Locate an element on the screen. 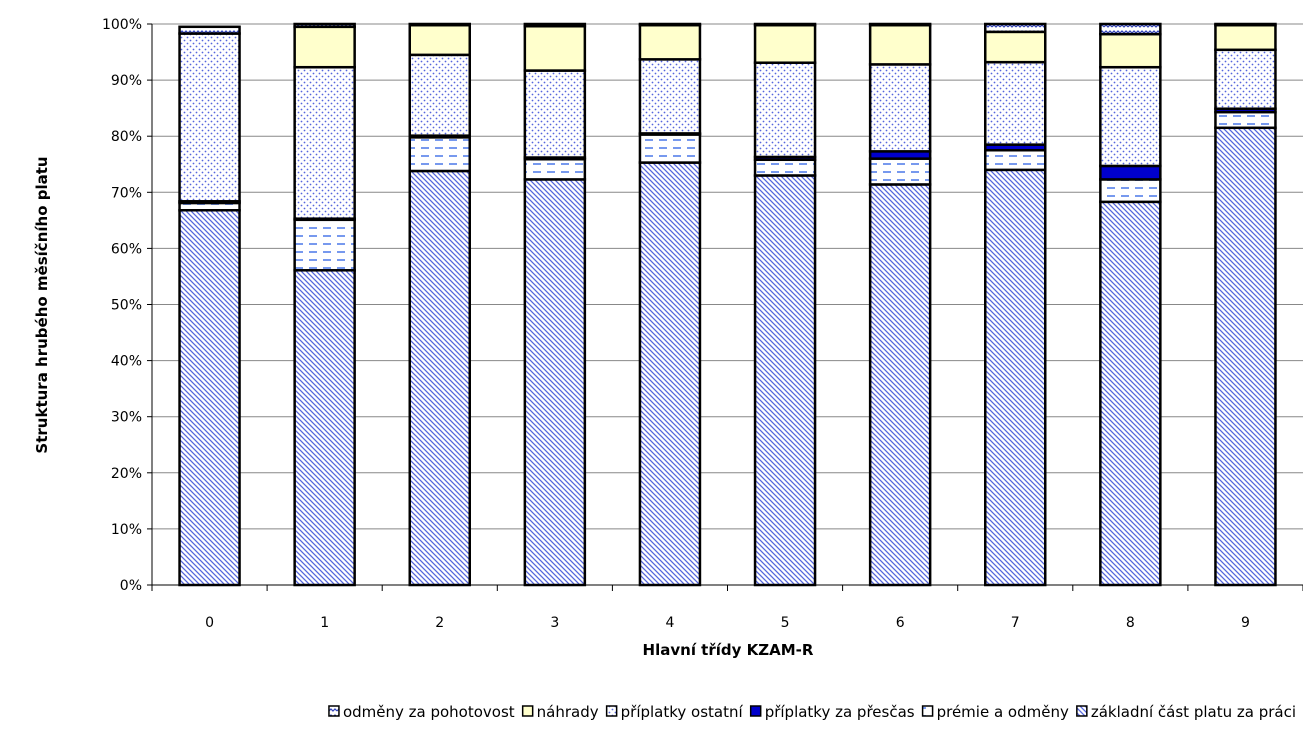 The image size is (1303, 729). x-tick-label: 3 is located at coordinates (554, 623).